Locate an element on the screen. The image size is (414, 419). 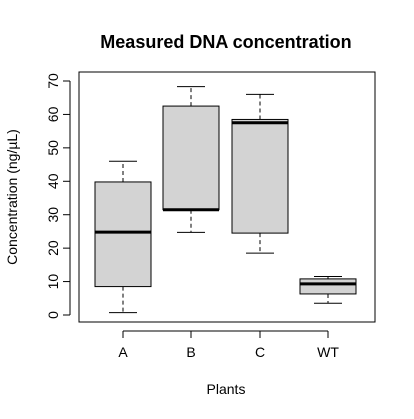
x-tick-label: B is located at coordinates (190, 352).